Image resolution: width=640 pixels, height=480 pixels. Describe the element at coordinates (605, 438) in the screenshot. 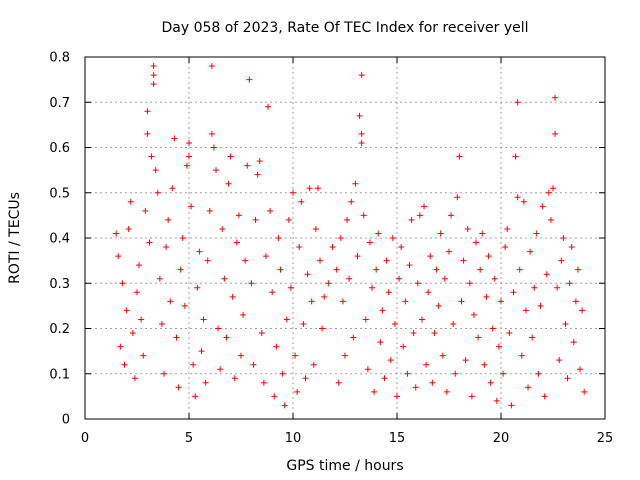

I see `x-tick-label: 25` at that location.